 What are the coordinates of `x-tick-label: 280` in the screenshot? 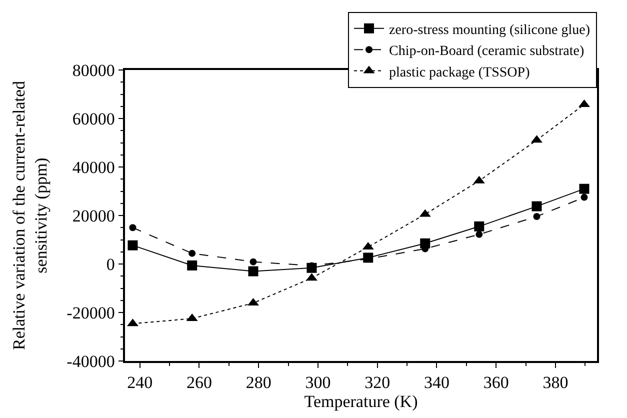 It's located at (259, 382).